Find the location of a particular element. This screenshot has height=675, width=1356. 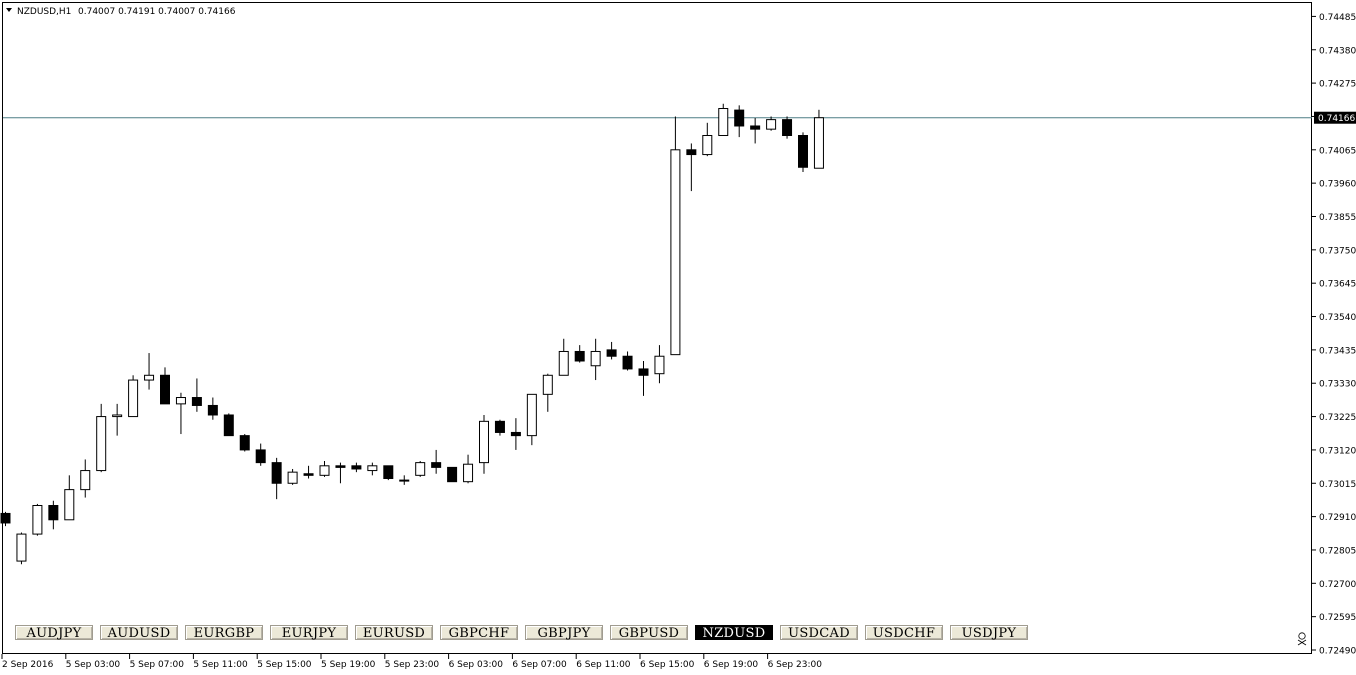

price-tick-label: 0.73540 is located at coordinates (1337, 318).